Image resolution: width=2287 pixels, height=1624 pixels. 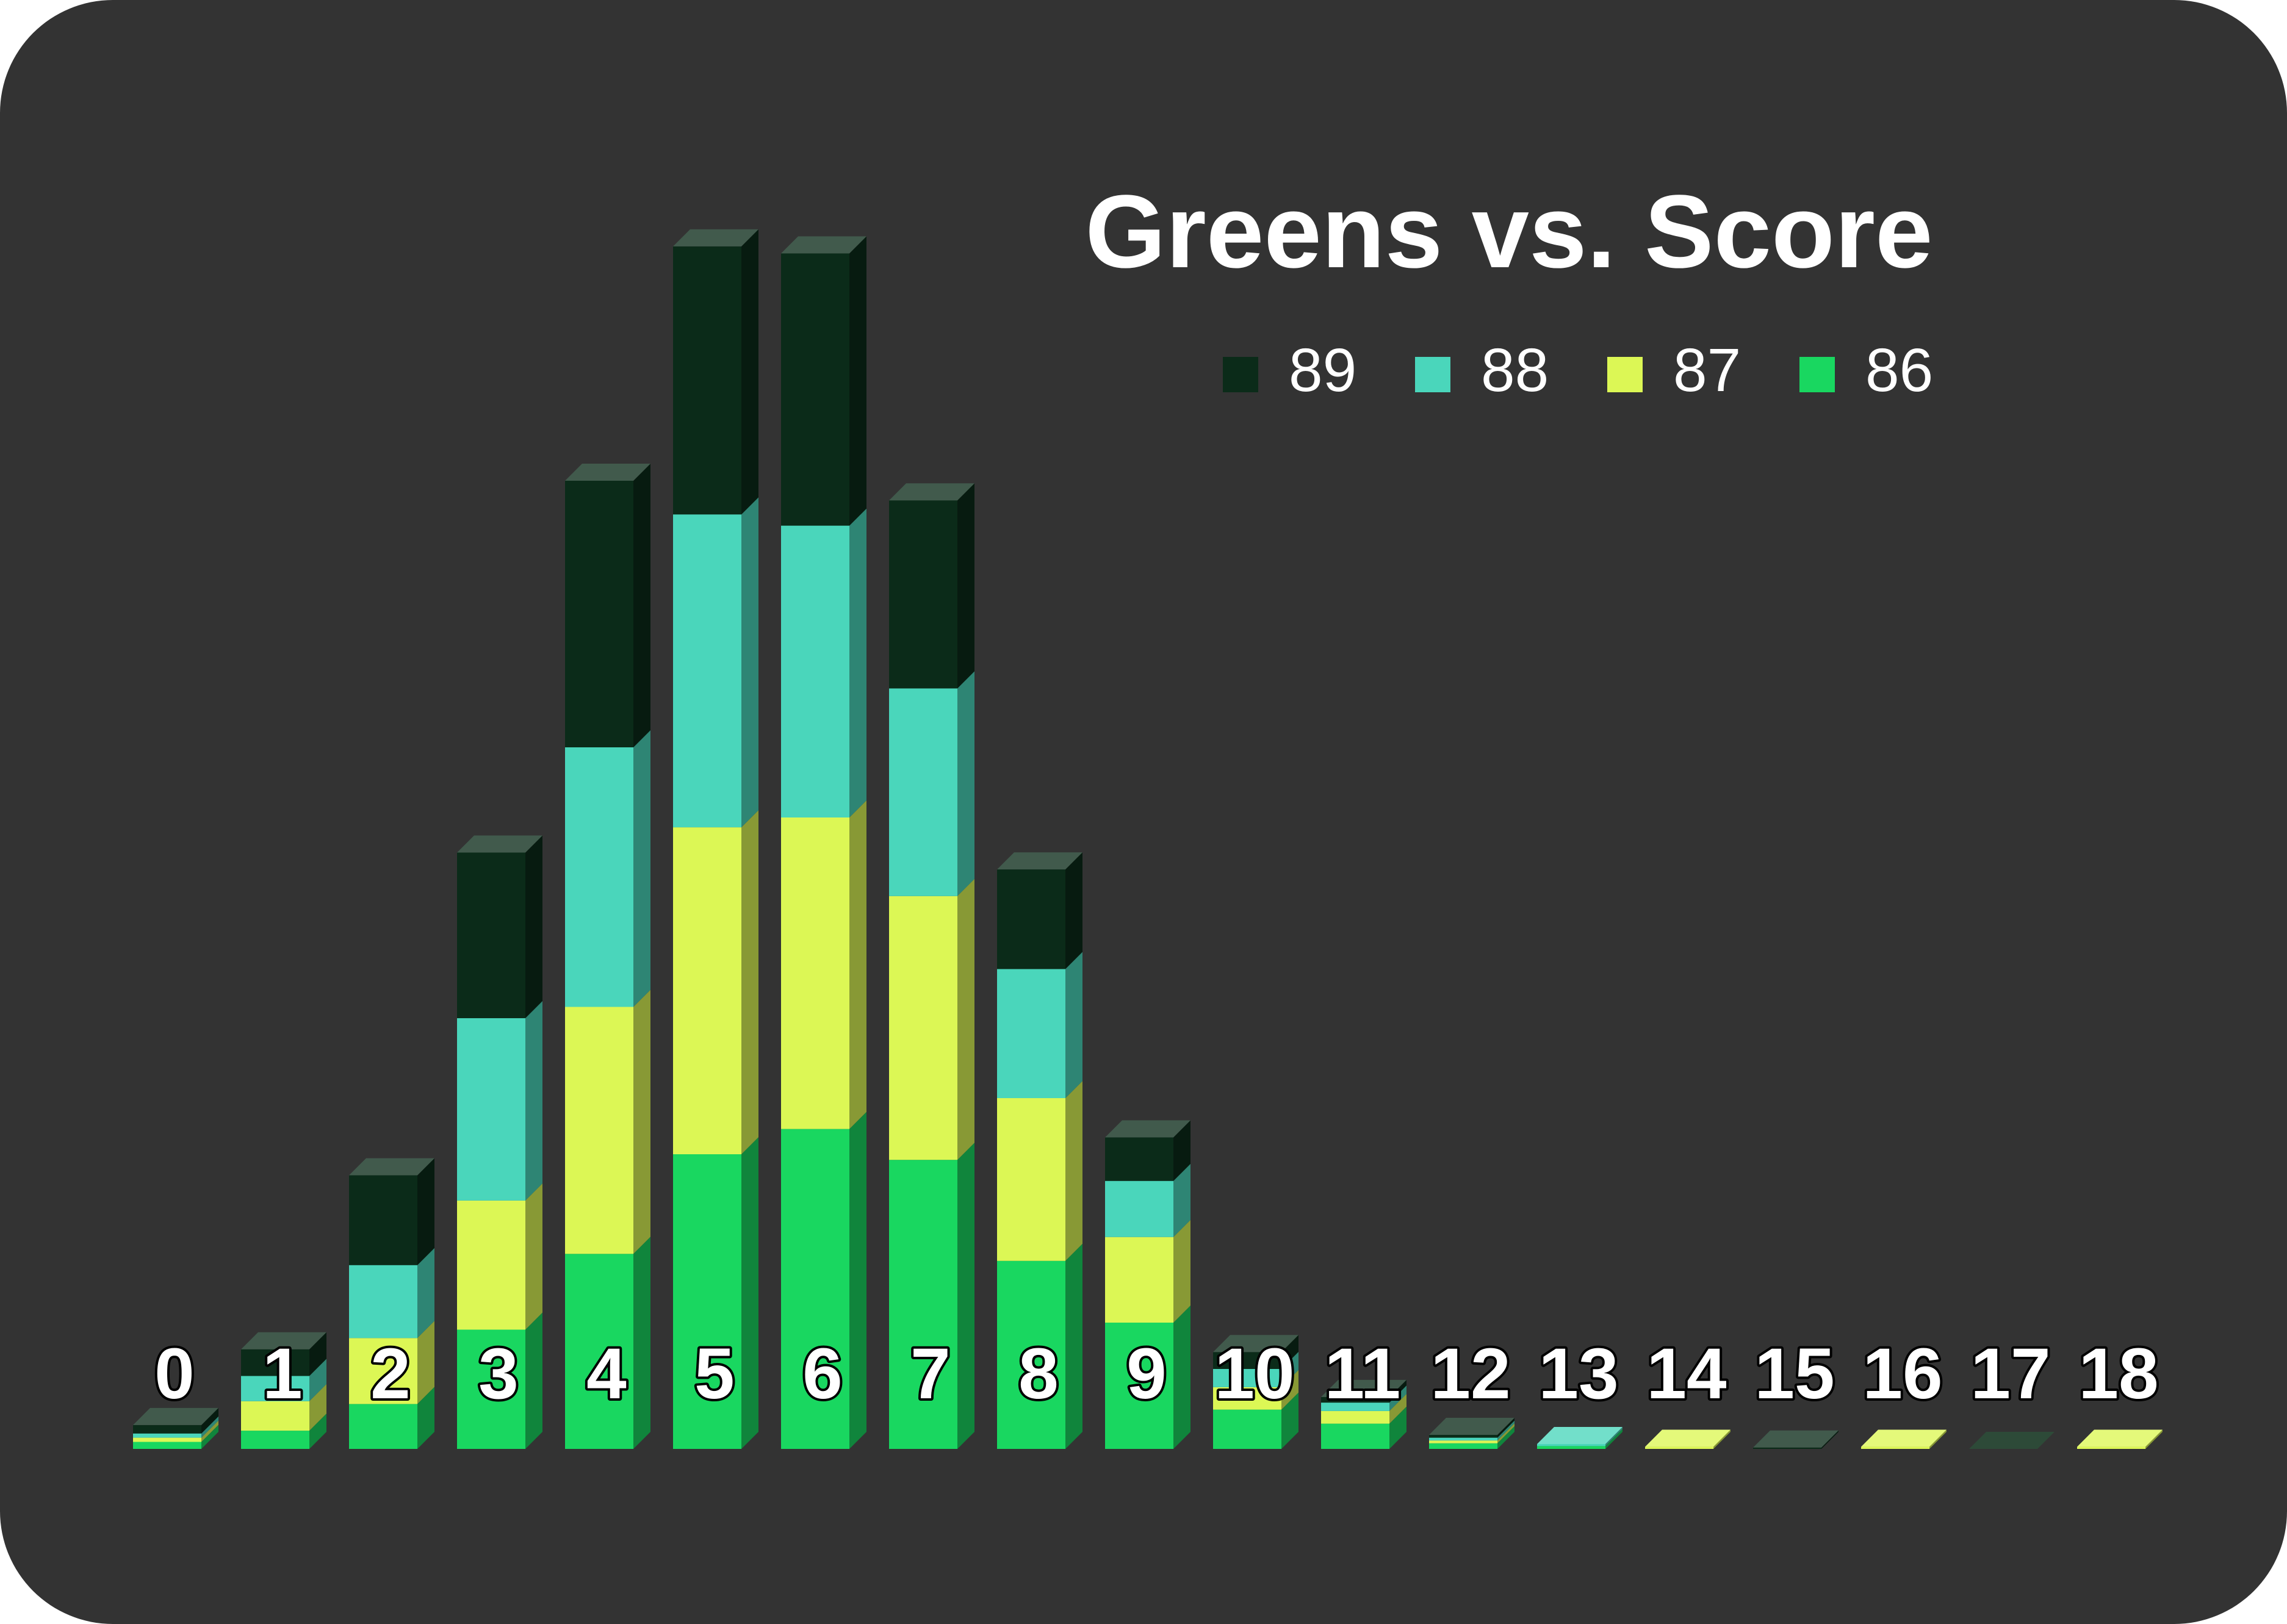 I want to click on x-tick-label-17: 17, so click(x=2010, y=1374).